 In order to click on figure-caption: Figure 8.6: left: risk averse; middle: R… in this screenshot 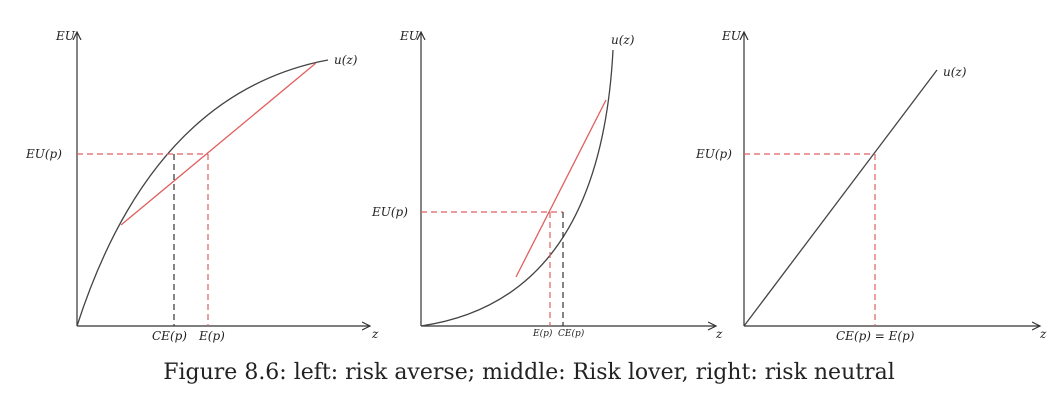, I will do `click(529, 372)`.